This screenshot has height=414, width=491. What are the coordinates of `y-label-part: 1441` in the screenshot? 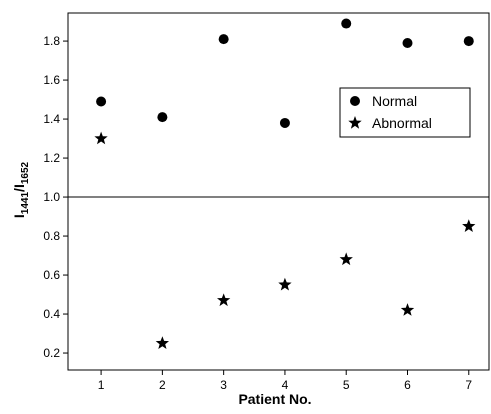 It's located at (25, 203).